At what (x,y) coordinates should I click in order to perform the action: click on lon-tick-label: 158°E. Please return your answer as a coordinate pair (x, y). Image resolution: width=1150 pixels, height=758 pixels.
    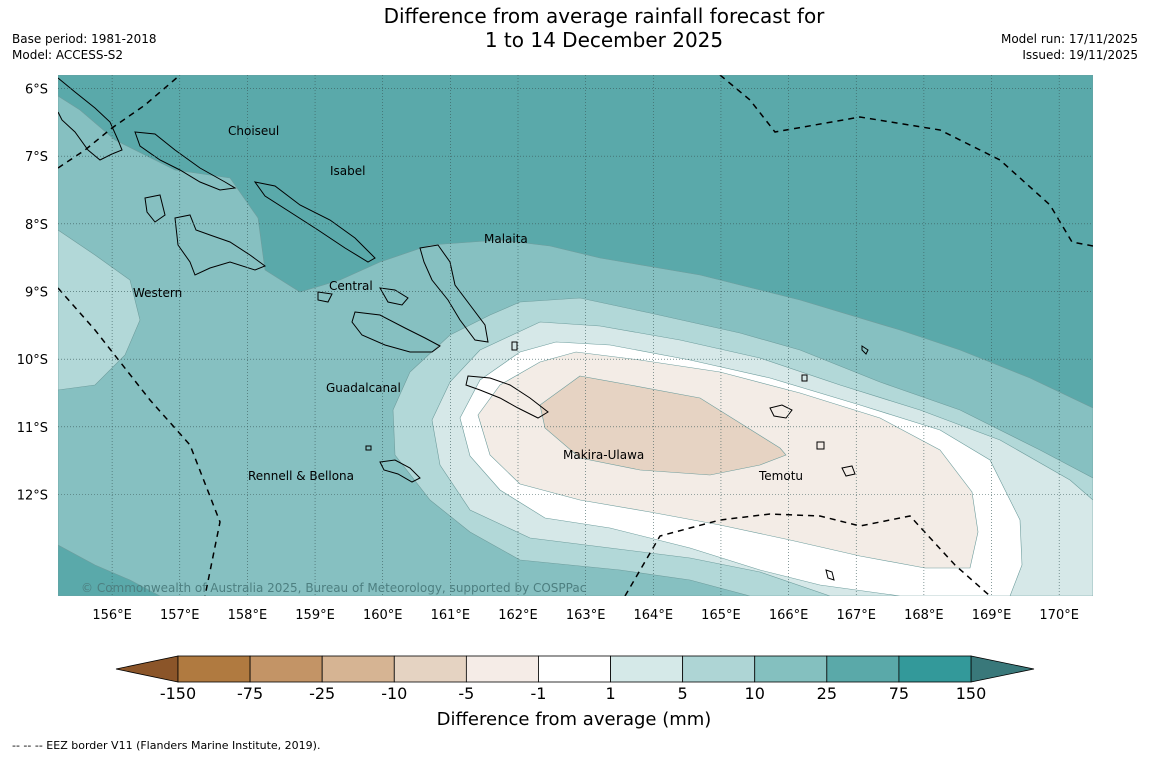
    Looking at the image, I should click on (248, 615).